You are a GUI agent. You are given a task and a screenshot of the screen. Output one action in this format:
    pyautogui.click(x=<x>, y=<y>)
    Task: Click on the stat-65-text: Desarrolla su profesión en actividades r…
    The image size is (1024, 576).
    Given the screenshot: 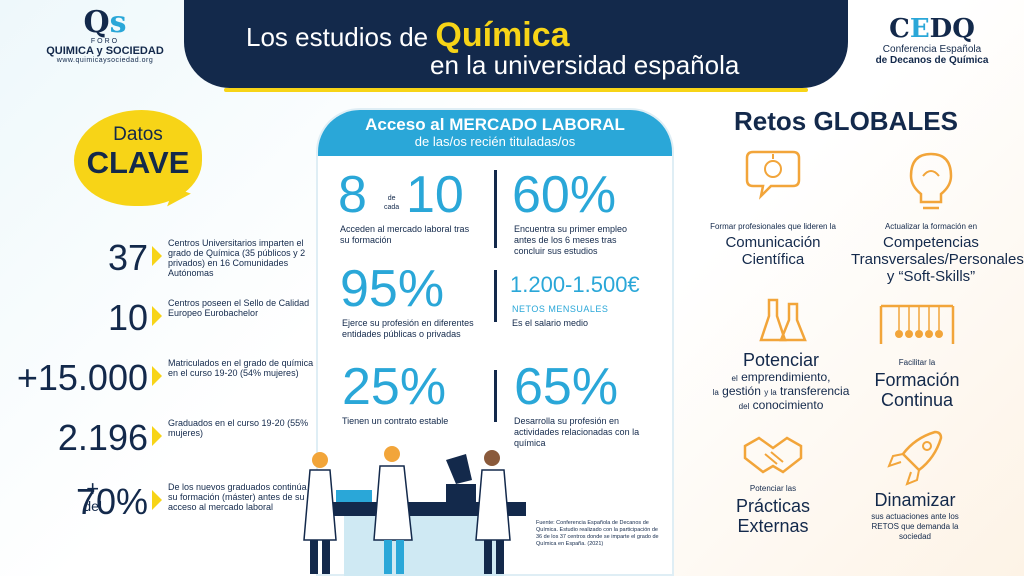 What is the action you would take?
    pyautogui.click(x=577, y=432)
    